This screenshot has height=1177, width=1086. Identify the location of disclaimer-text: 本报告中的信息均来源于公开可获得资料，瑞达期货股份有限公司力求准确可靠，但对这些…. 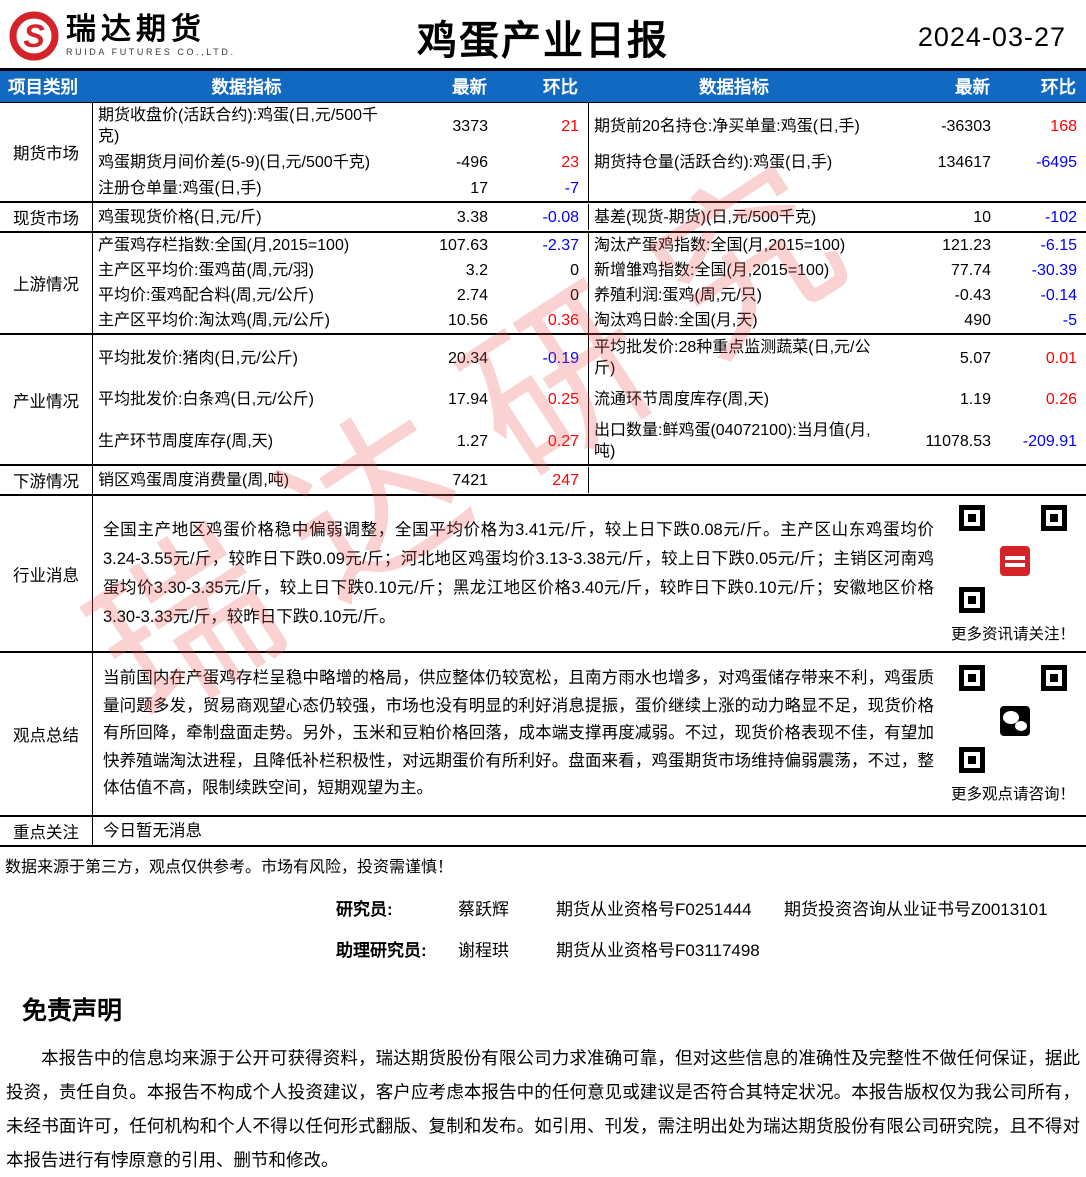
(543, 1108).